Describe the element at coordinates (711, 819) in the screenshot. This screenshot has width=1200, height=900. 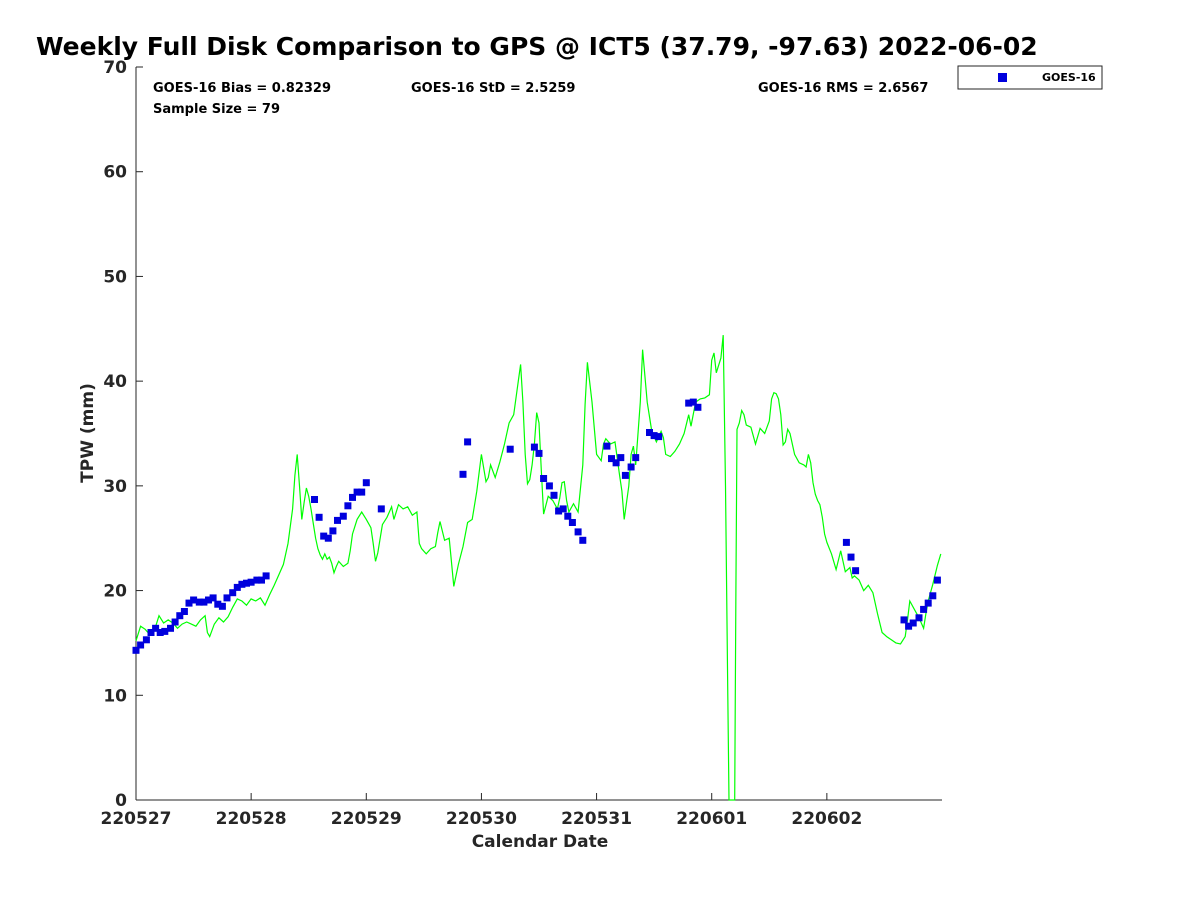
I see `x-tick-label: 220601` at that location.